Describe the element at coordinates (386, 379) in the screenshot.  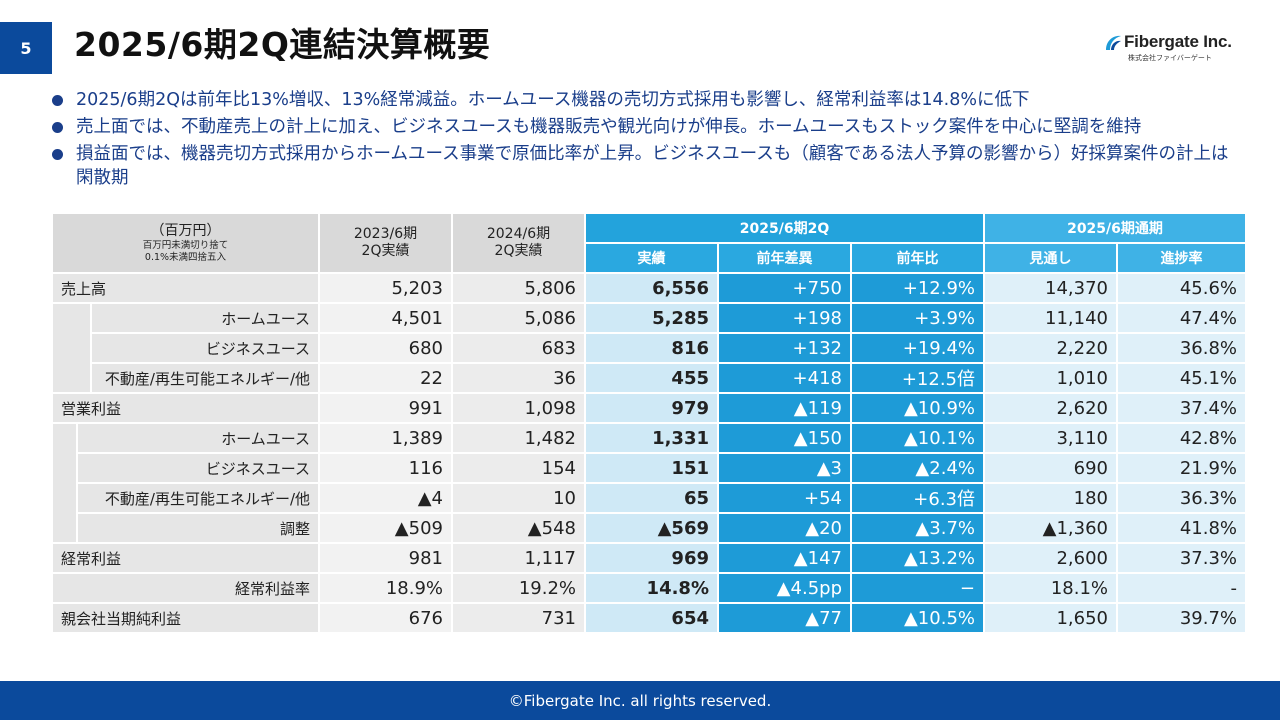
I see `value-2023: 22` at that location.